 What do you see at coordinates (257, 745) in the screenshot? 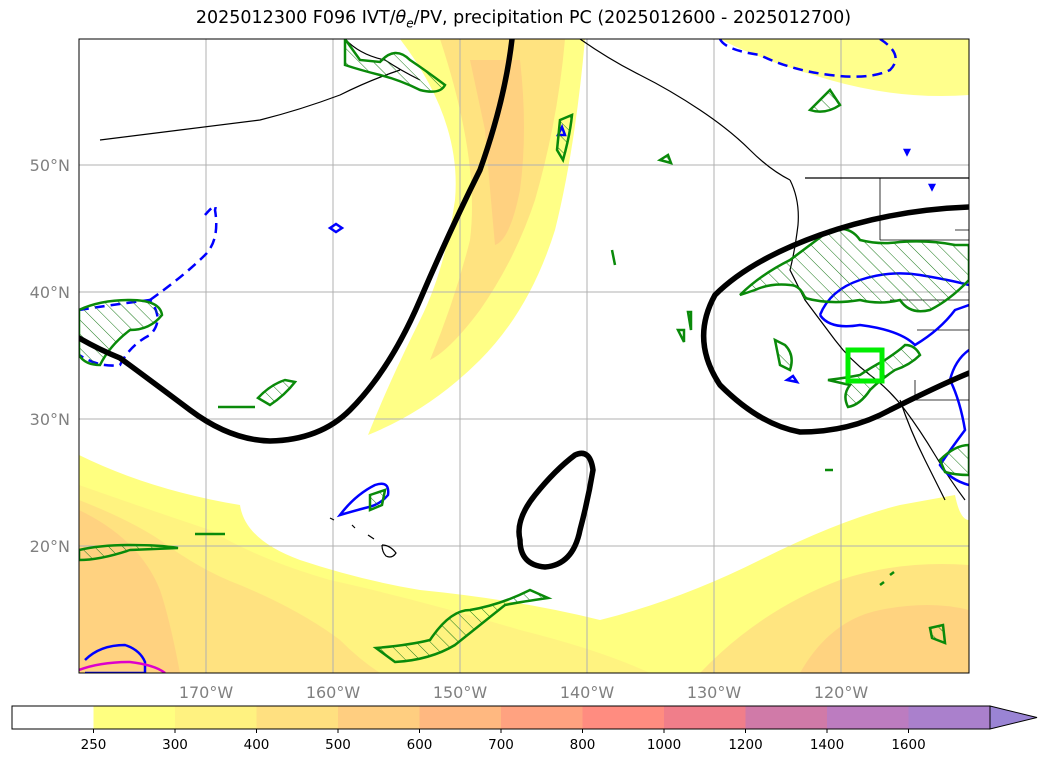
I see `colorbar-tick-label: 400` at bounding box center [257, 745].